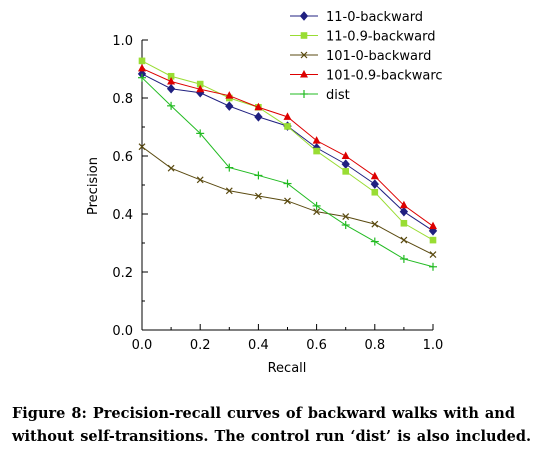 This screenshot has height=470, width=539. I want to click on legend-entry: 11-0-backward, so click(356, 17).